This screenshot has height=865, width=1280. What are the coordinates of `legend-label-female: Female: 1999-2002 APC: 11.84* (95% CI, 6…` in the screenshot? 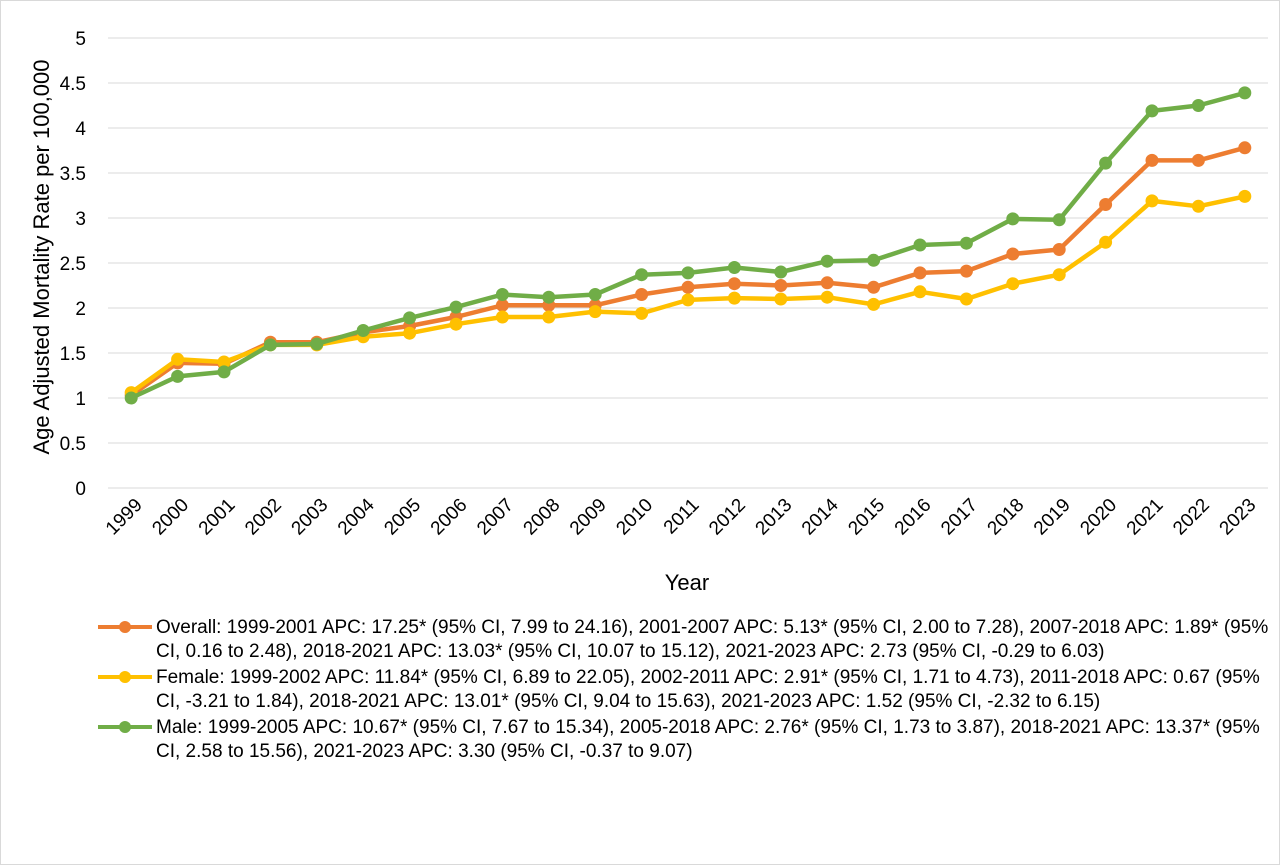 It's located at (708, 689).